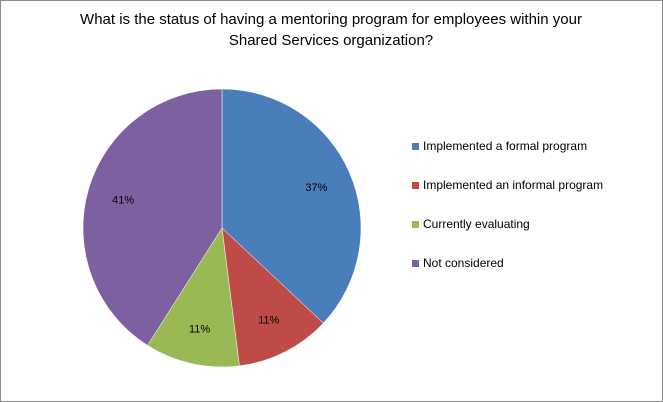 The height and width of the screenshot is (402, 663). What do you see at coordinates (199, 329) in the screenshot?
I see `slice-label-evaluating: 11%` at bounding box center [199, 329].